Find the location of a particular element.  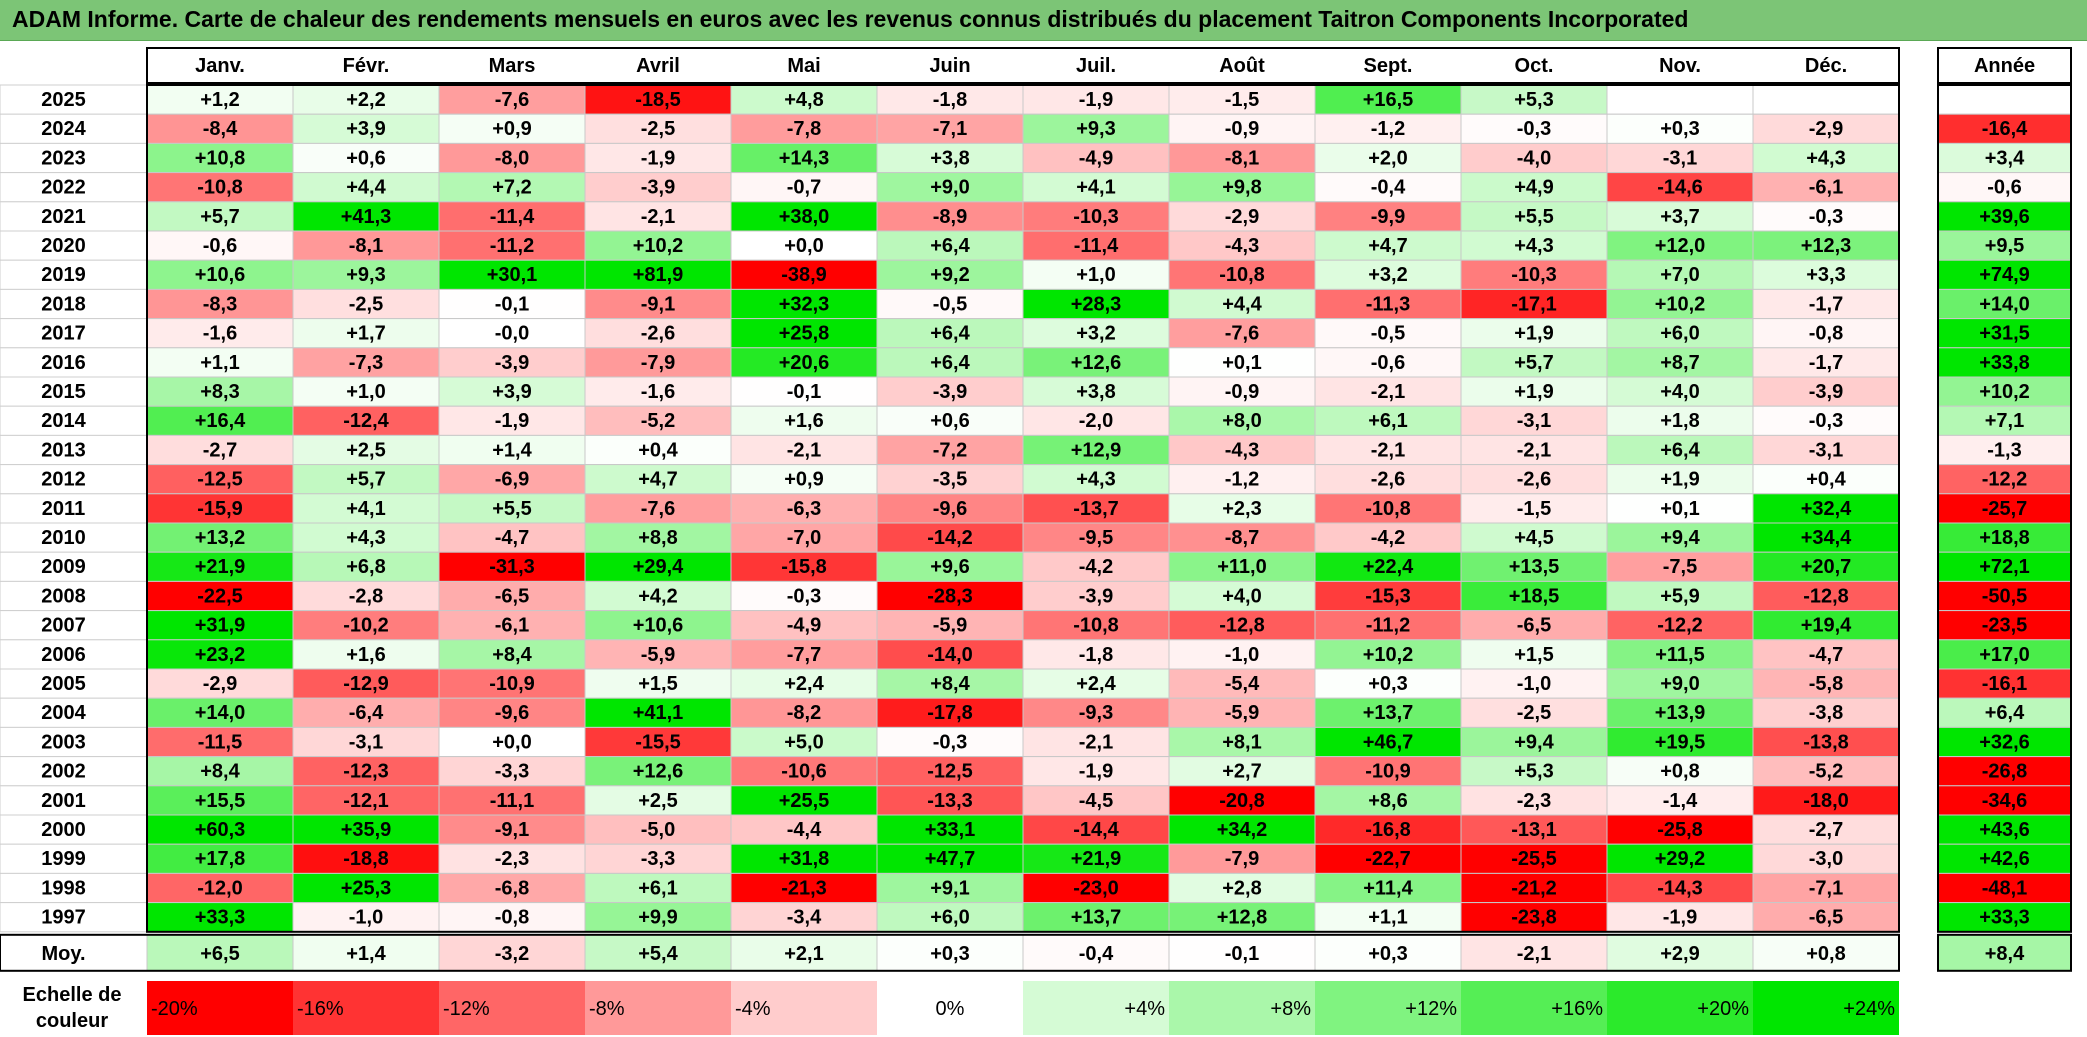

heat-cell-value: +18,5 is located at coordinates (1534, 596).